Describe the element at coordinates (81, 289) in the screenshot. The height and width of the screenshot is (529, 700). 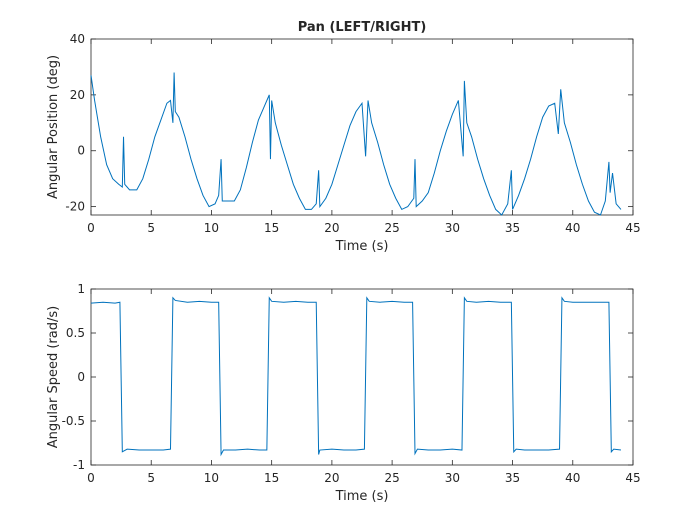
I see `y-tick-label: 1` at that location.